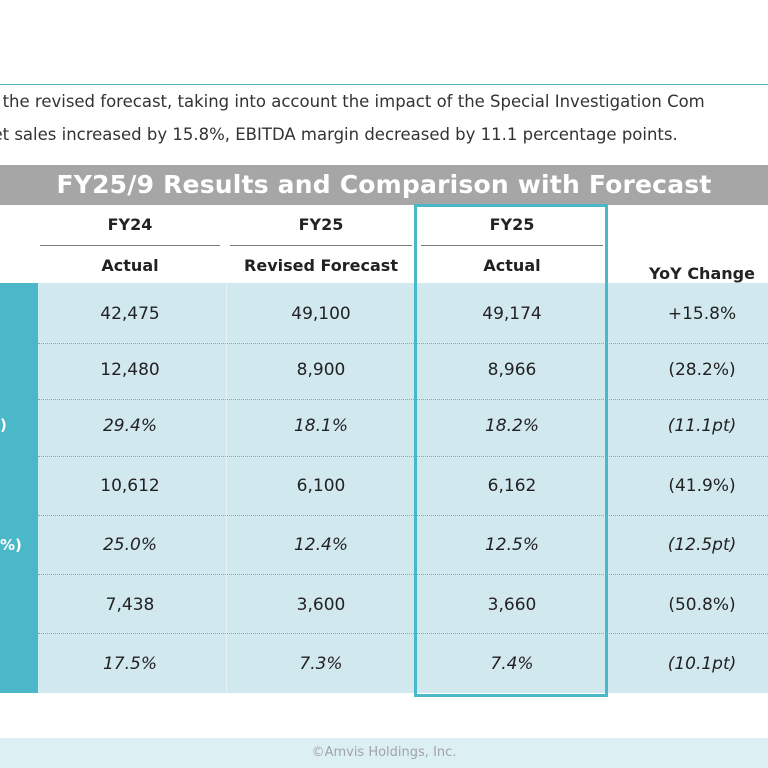 Image resolution: width=768 pixels, height=768 pixels. Describe the element at coordinates (702, 605) in the screenshot. I see `cell-yoy: (50.8%)` at that location.